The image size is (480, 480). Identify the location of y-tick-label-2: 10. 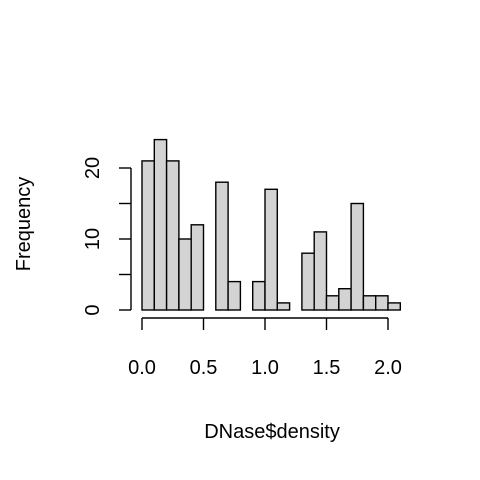
(93, 239).